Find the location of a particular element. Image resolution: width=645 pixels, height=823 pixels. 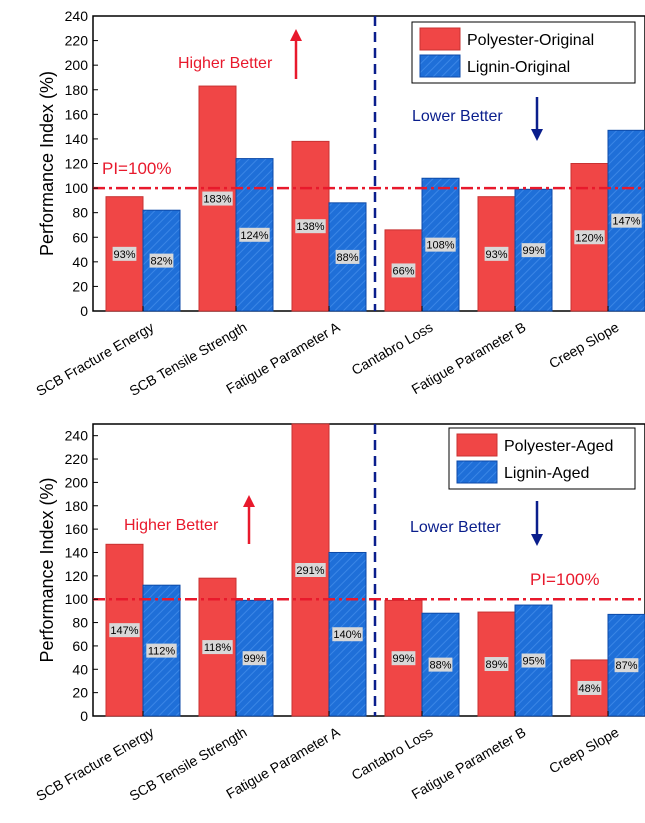

data-label: 66% is located at coordinates (403, 271).